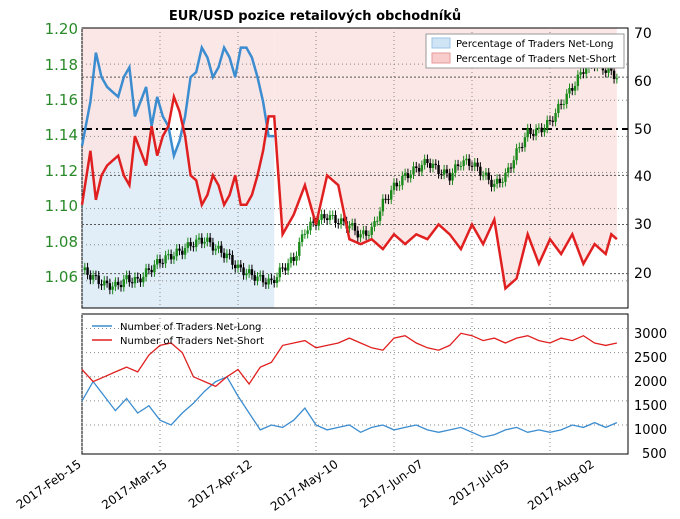 Image resolution: width=680 pixels, height=519 pixels. What do you see at coordinates (61, 135) in the screenshot?
I see `left-tick-label: 1.14` at bounding box center [61, 135].